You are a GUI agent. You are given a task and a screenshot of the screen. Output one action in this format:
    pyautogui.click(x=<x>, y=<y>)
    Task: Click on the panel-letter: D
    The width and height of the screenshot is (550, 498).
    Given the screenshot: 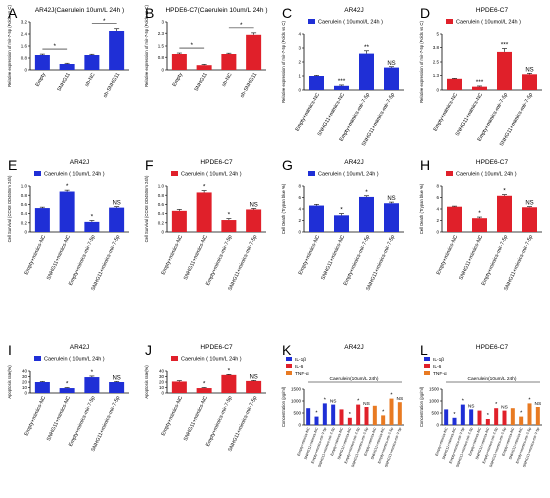 What is the action you would take?
    pyautogui.click(x=425, y=13)
    